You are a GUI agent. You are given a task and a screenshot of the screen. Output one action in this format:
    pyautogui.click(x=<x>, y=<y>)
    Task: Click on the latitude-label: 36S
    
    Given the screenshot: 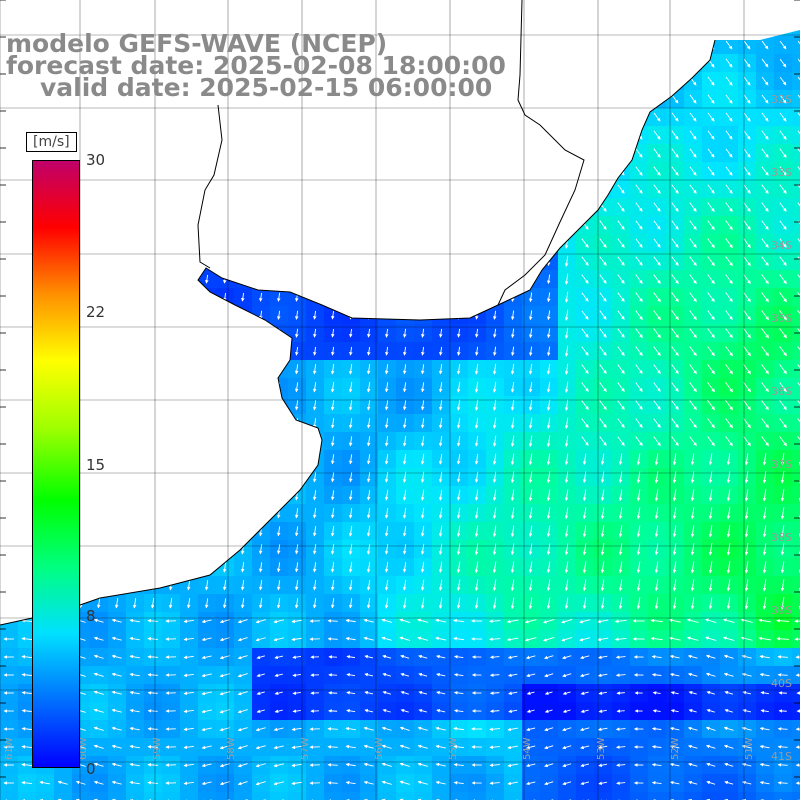 What is the action you would take?
    pyautogui.click(x=781, y=391)
    